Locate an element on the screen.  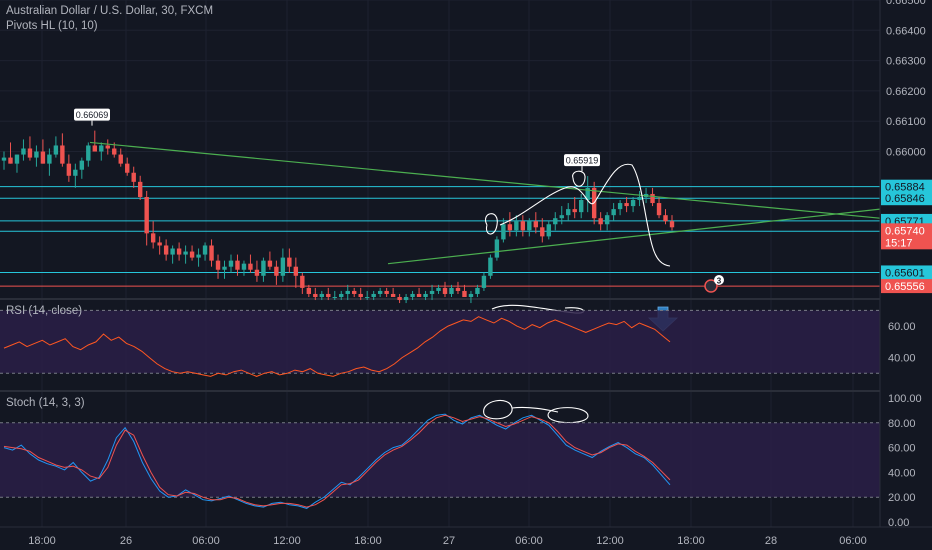
price-tick-label: 0.66000 is located at coordinates (906, 153).